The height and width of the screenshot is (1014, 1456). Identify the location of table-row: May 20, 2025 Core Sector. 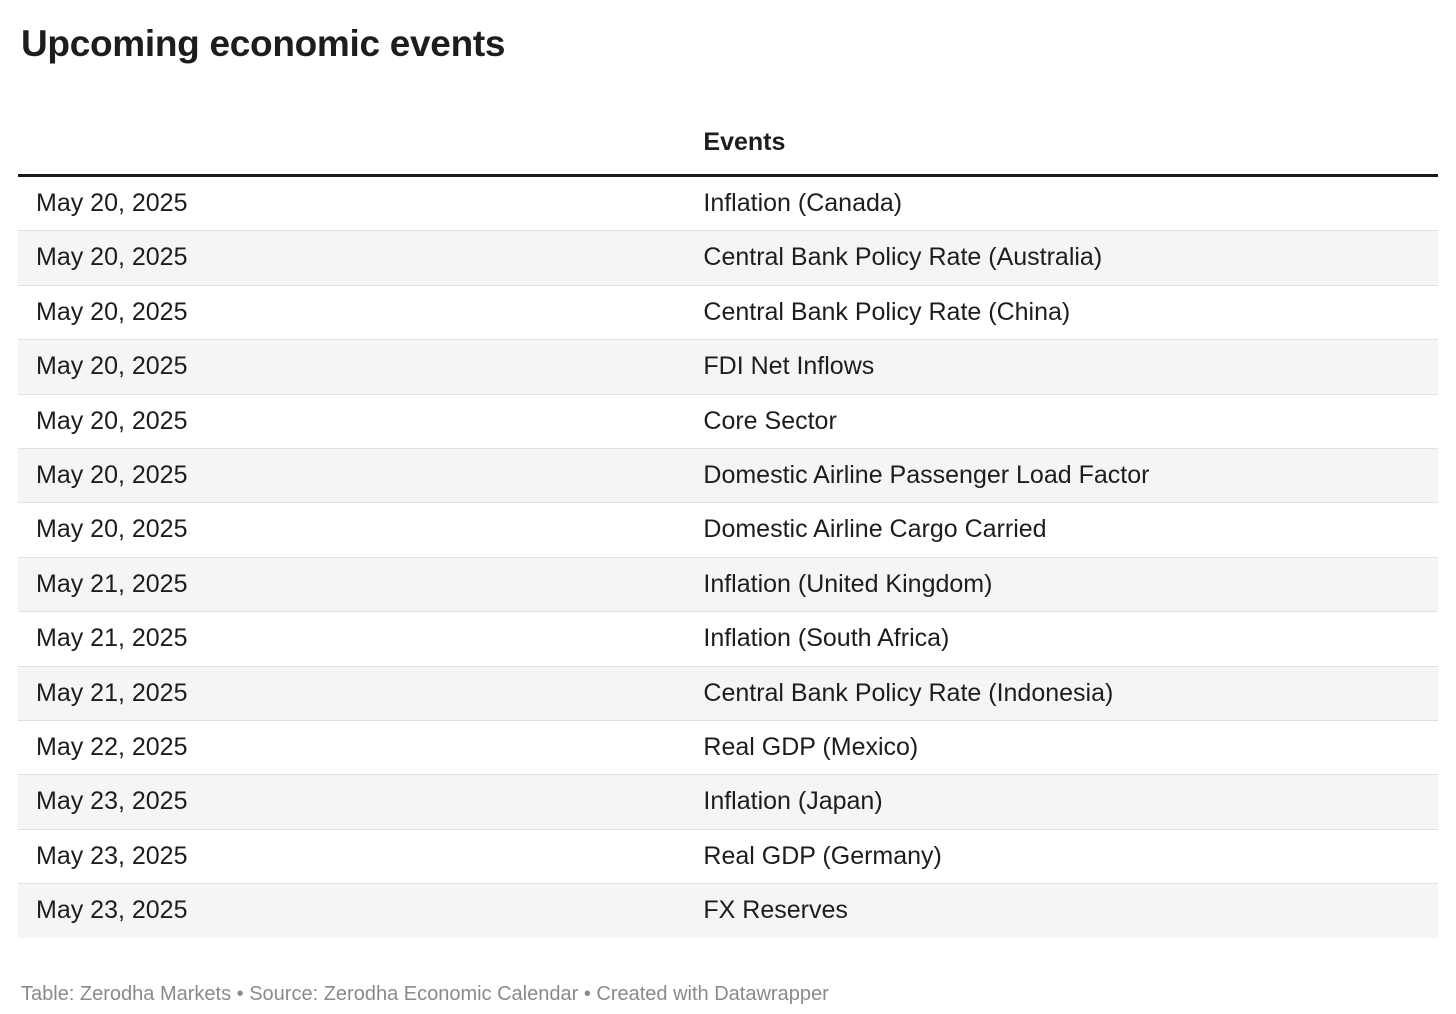
(728, 421).